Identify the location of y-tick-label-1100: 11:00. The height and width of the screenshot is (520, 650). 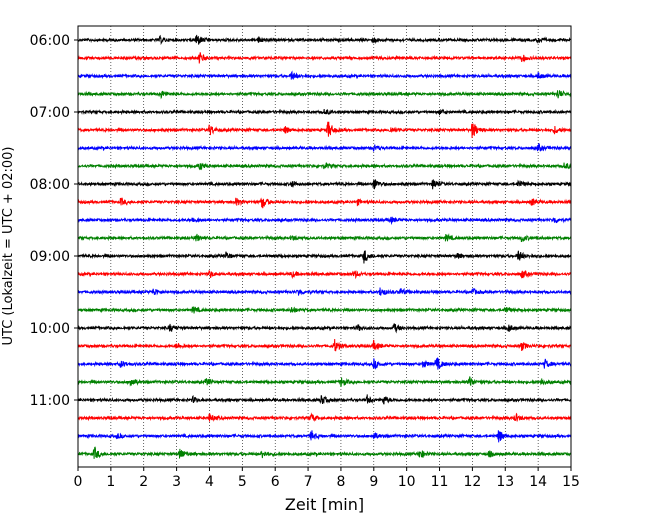
(50, 401).